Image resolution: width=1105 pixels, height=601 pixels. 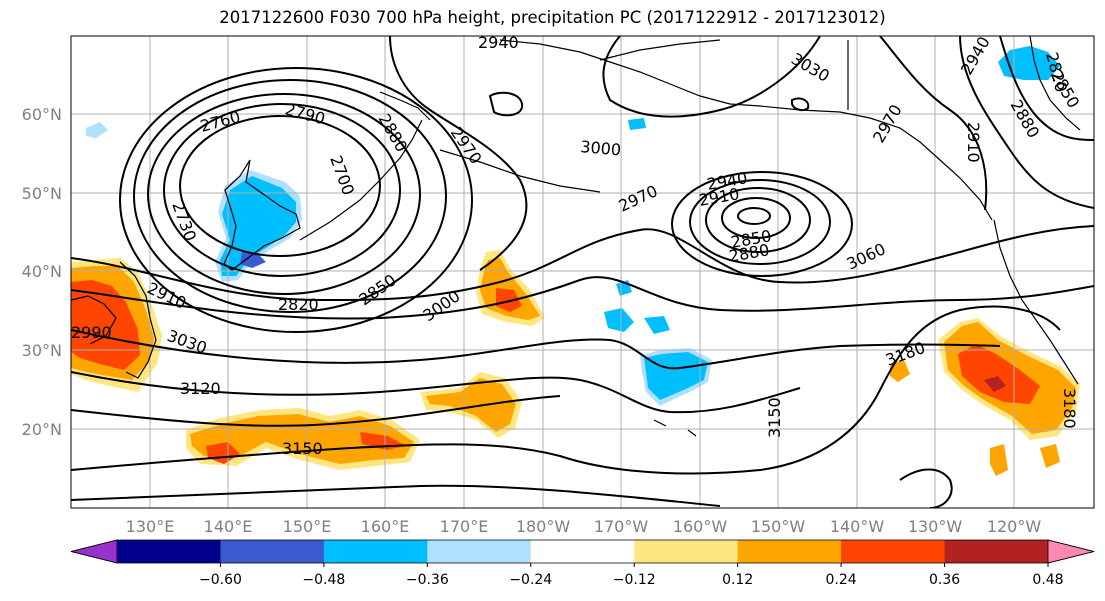 What do you see at coordinates (973, 142) in the screenshot?
I see `contour-label: 2910` at bounding box center [973, 142].